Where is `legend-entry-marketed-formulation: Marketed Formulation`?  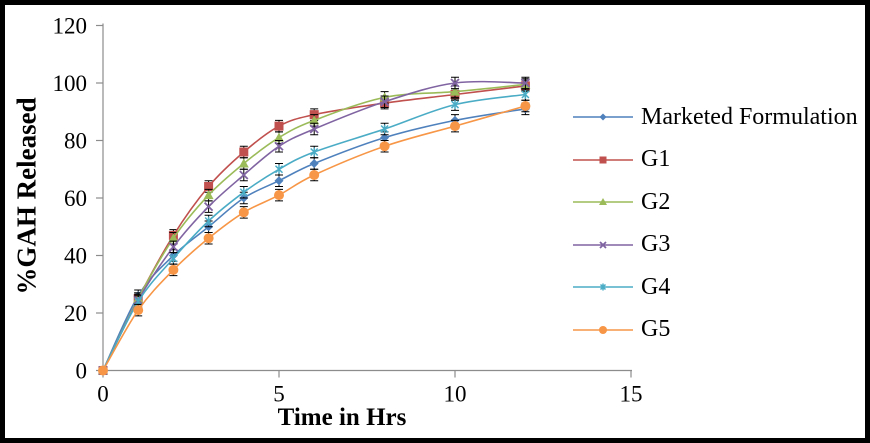 legend-entry-marketed-formulation: Marketed Formulation is located at coordinates (715, 117).